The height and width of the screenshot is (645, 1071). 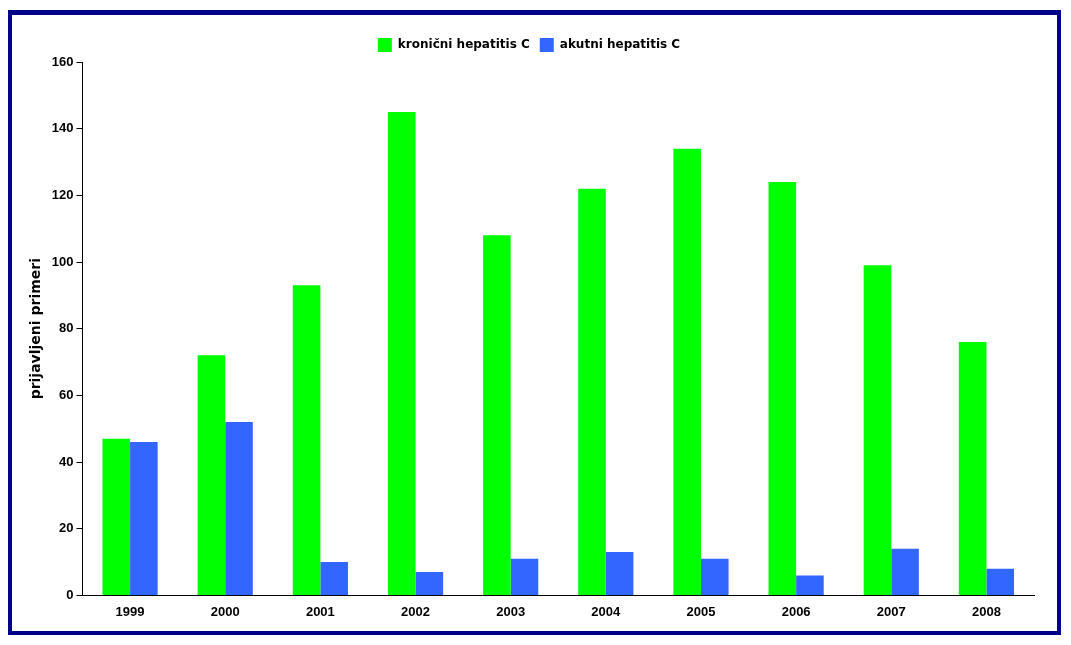 I want to click on x-tick-label: 2008, so click(x=986, y=611).